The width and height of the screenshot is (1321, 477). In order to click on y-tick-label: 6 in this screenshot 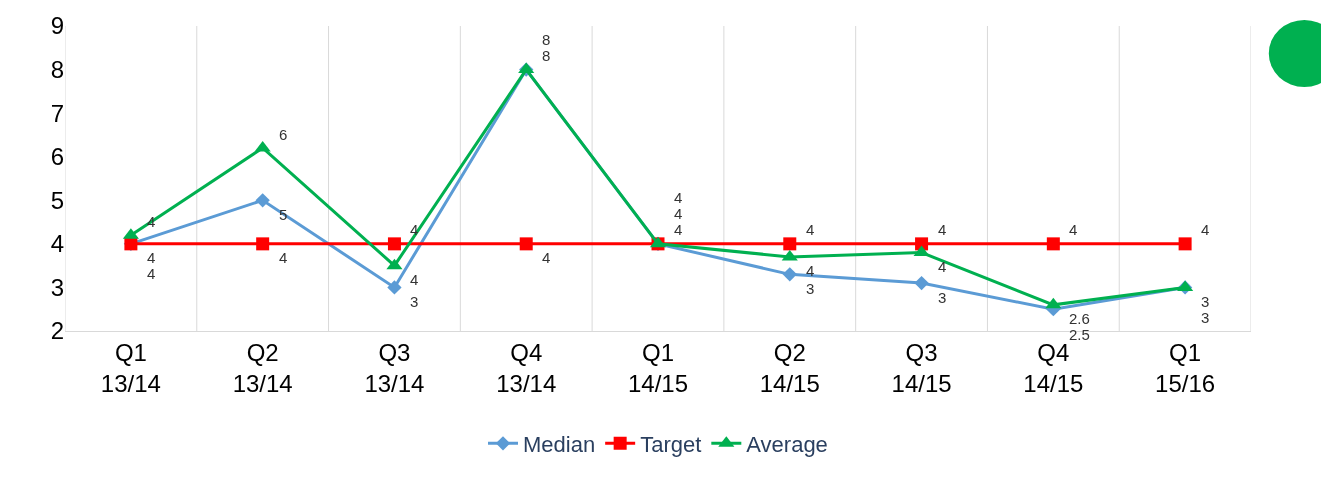, I will do `click(57, 157)`.